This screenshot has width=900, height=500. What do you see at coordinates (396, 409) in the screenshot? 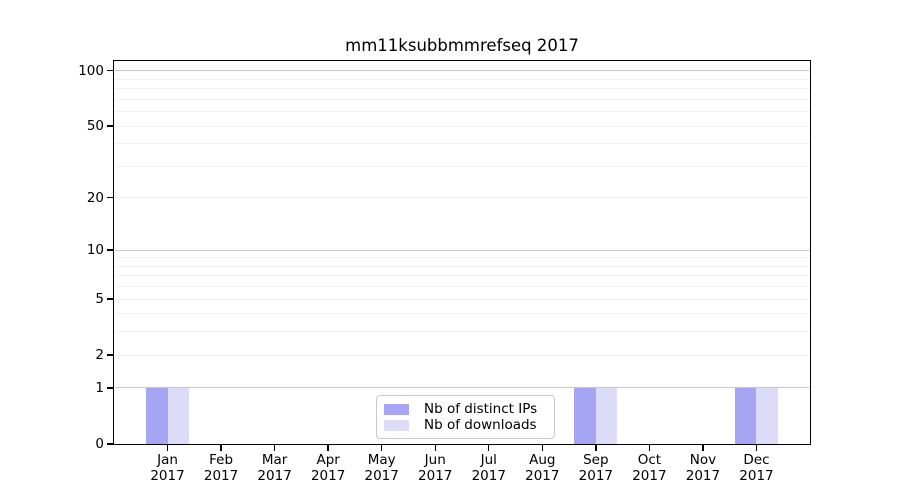
I see `legend-swatch-distinct-ips` at bounding box center [396, 409].